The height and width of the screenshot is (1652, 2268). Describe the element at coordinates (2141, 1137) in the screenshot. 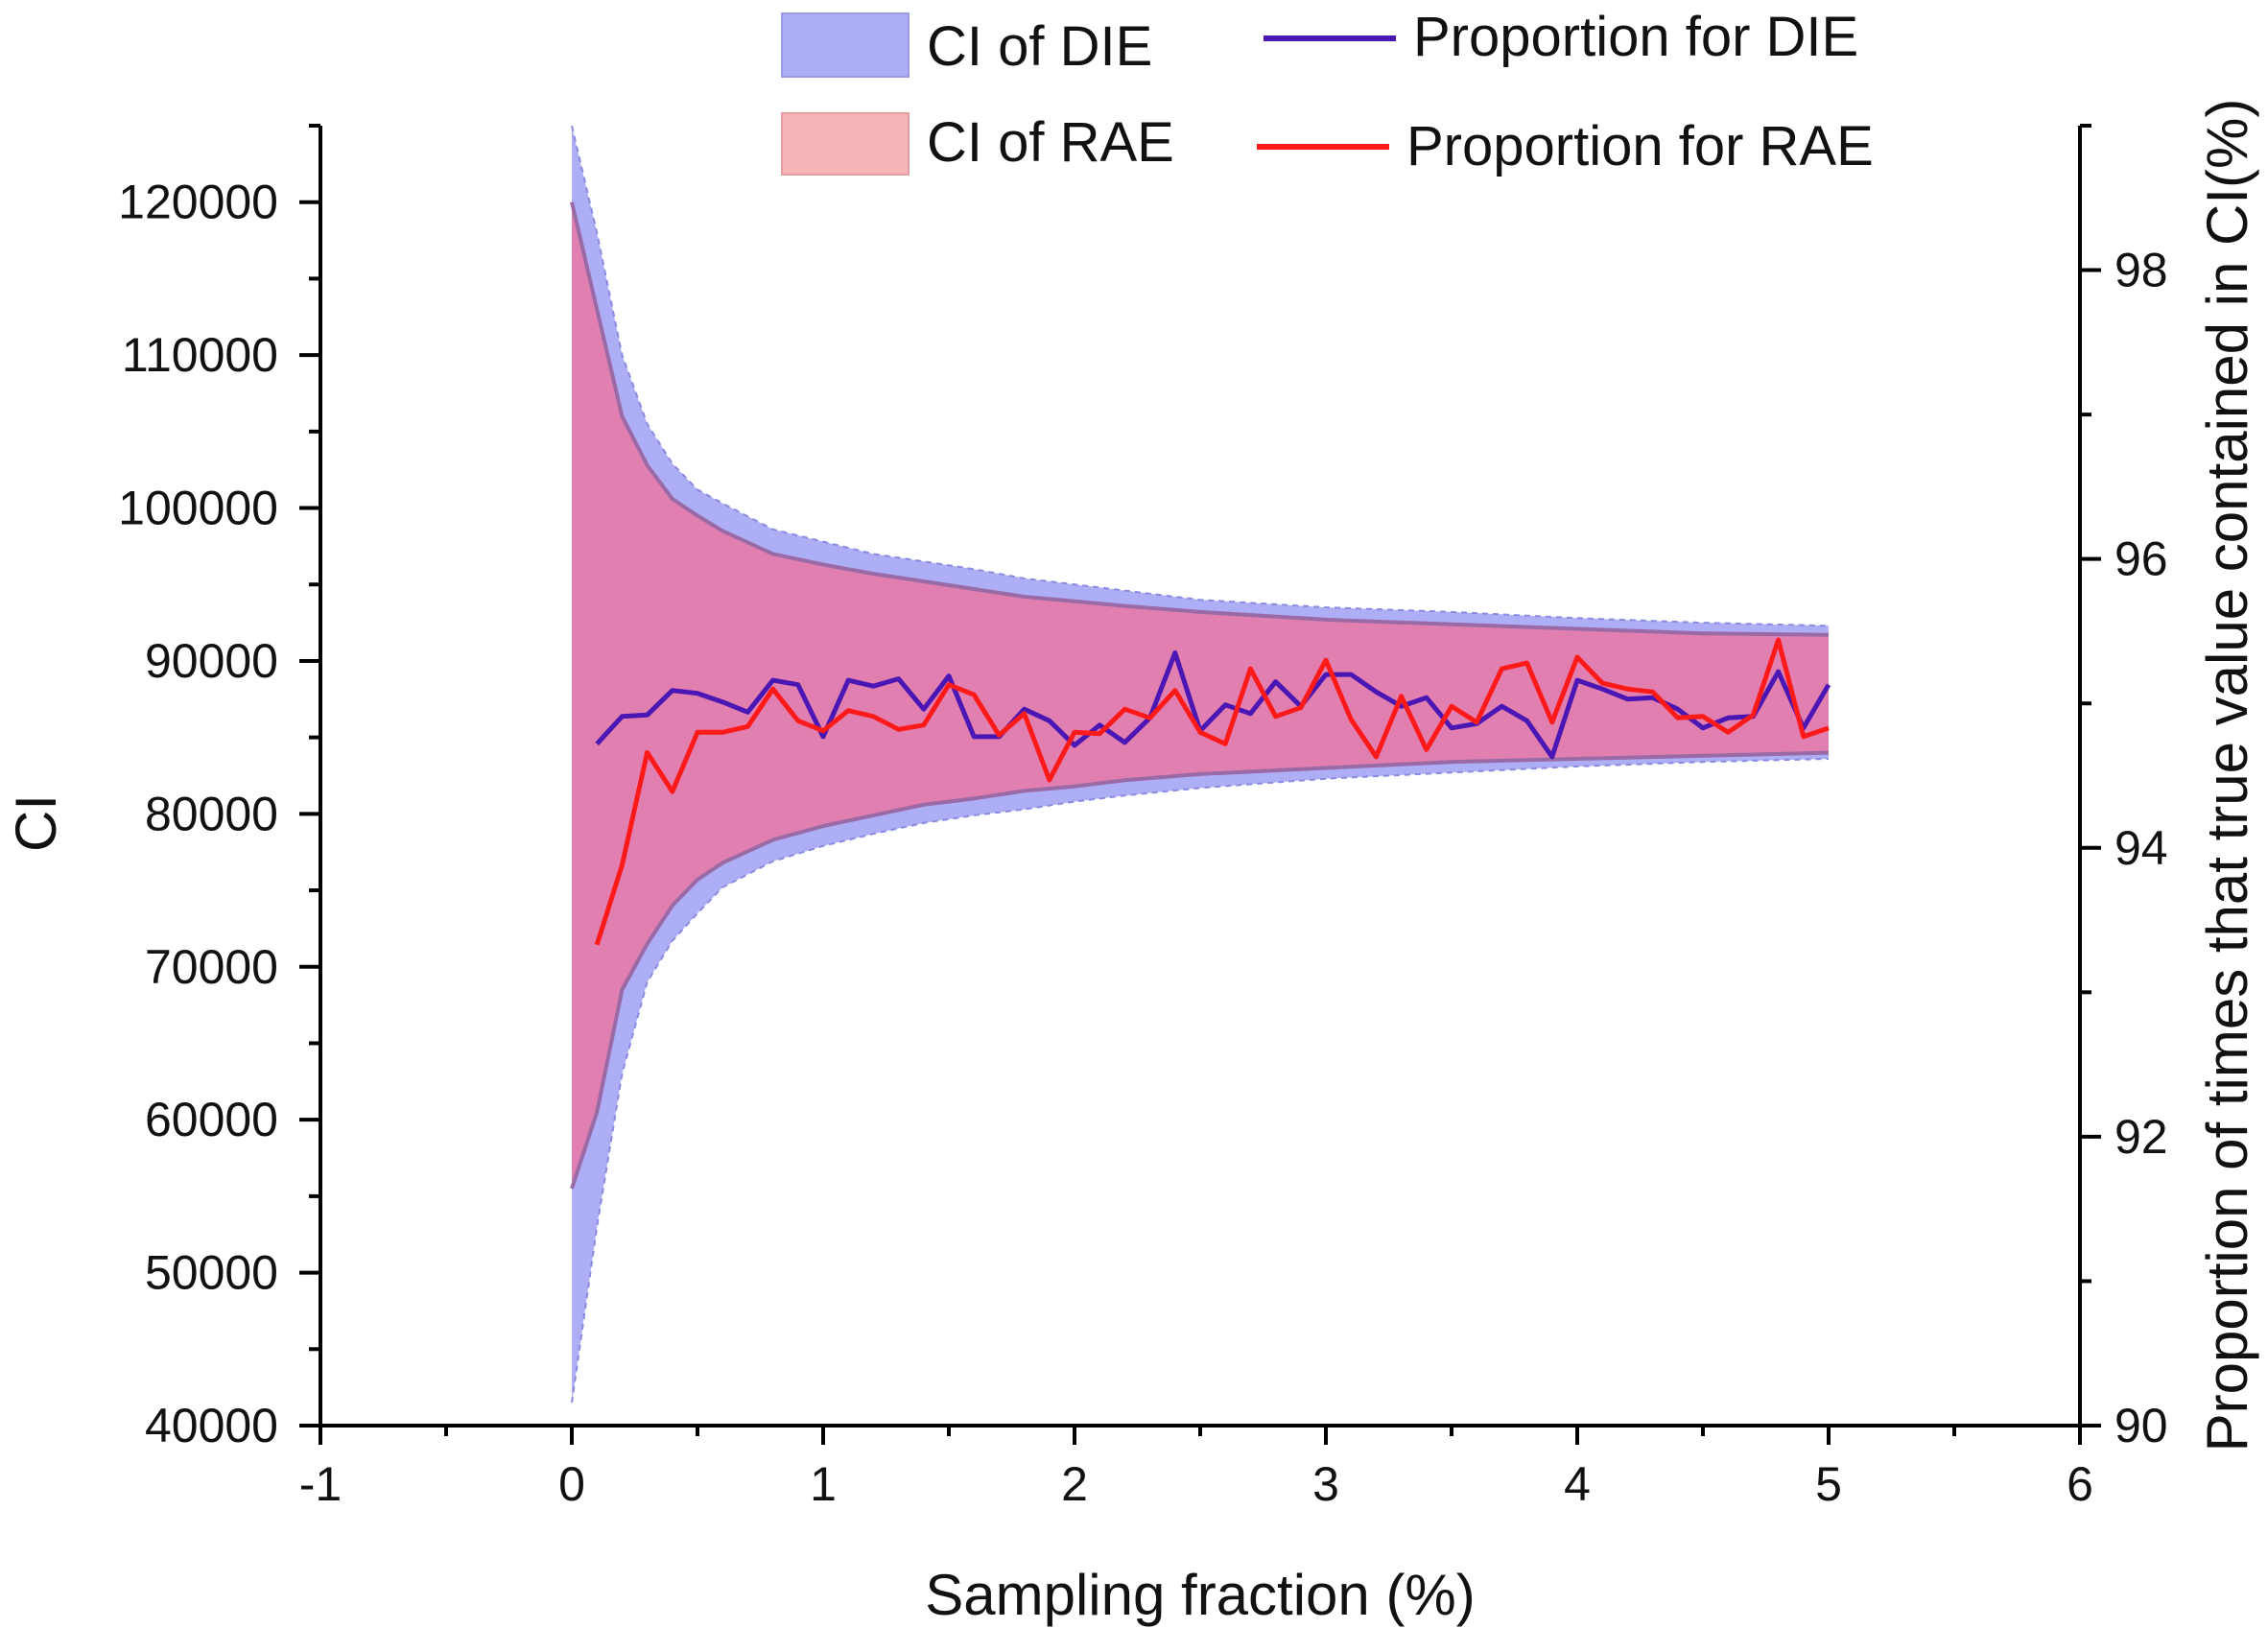

I see `y-right-tick-label: 92` at that location.